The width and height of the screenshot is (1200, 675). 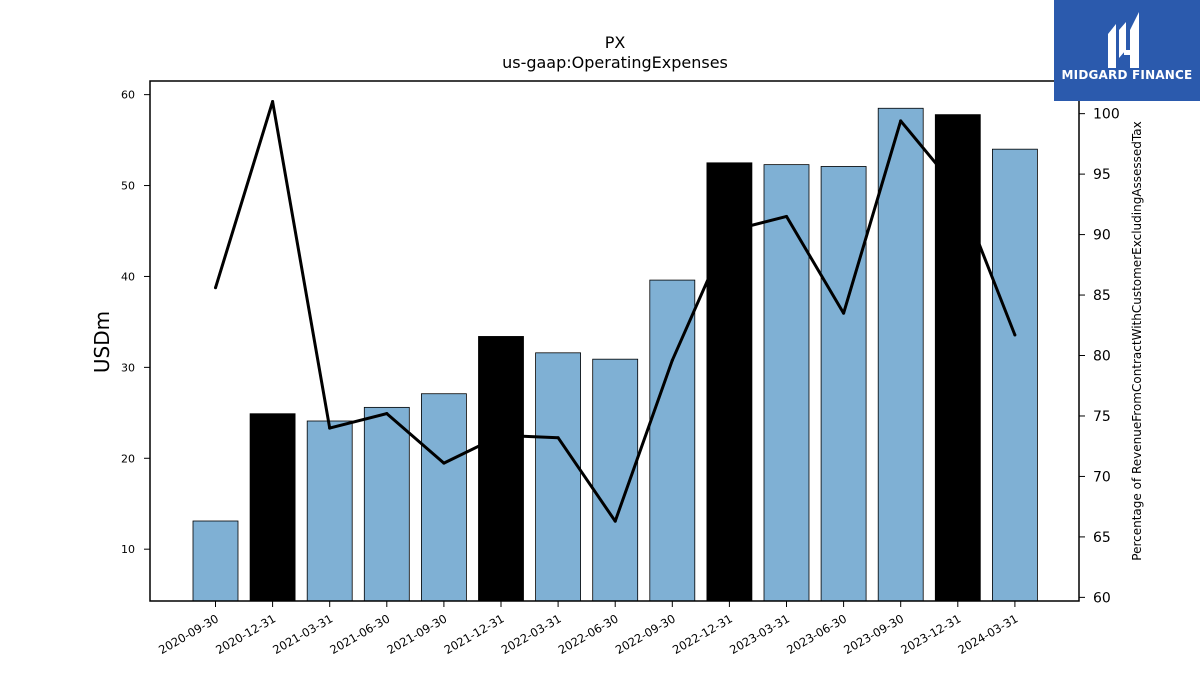 What do you see at coordinates (531, 634) in the screenshot?
I see `x-tick-label: 2022-03-31` at bounding box center [531, 634].